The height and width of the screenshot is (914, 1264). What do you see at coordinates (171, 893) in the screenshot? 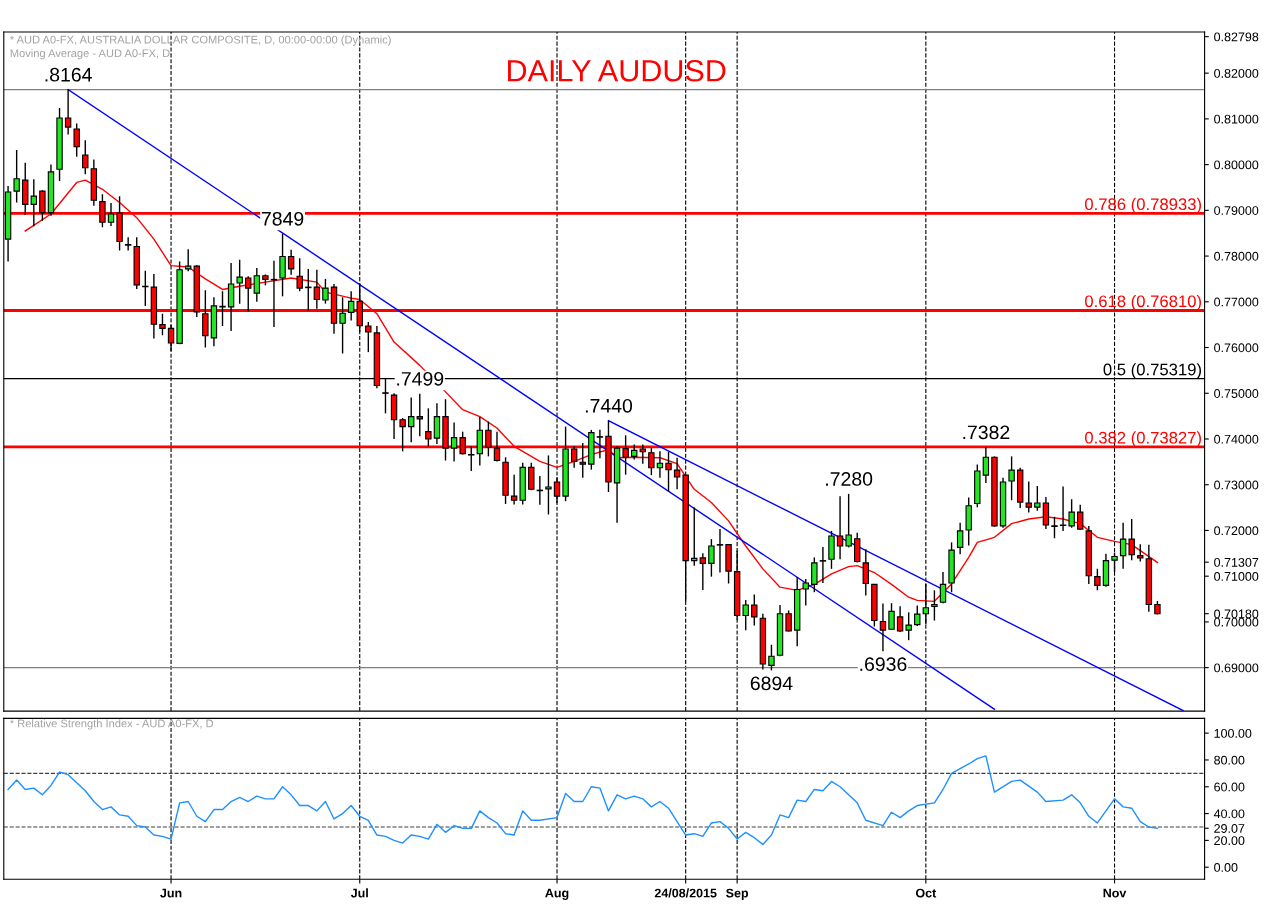
I see `x-tick-label: Jun` at bounding box center [171, 893].